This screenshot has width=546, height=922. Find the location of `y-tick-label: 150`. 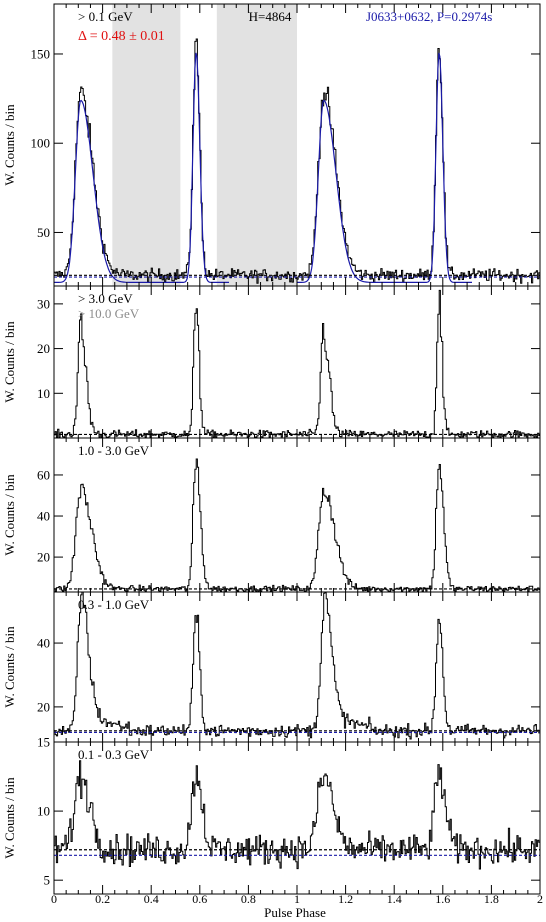

y-tick-label: 150 is located at coordinates (41, 53).